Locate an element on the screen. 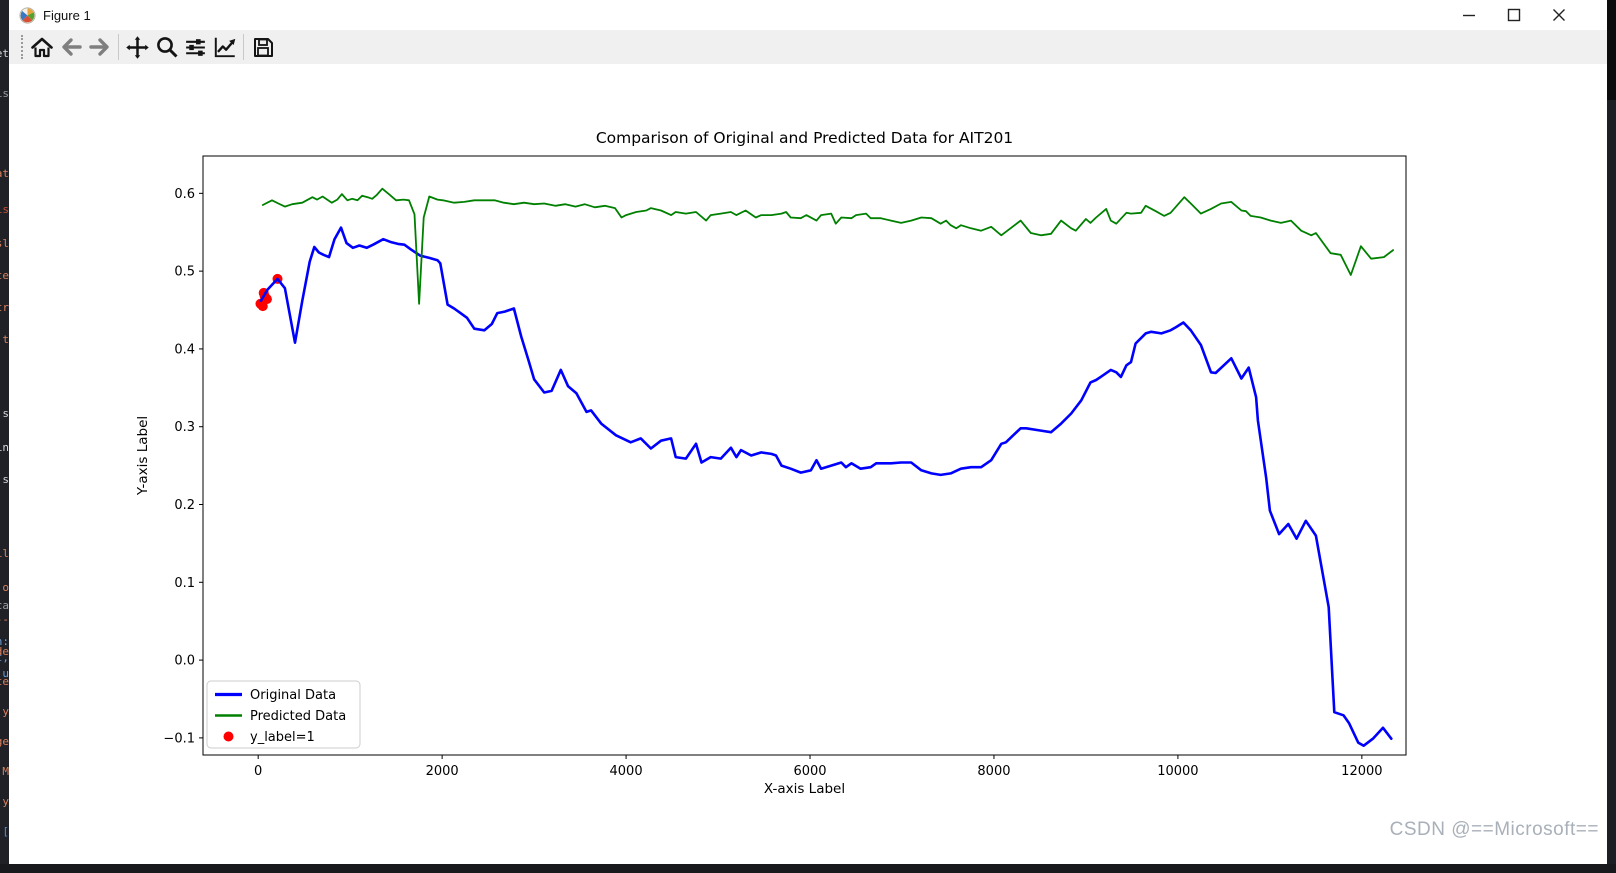 The image size is (1616, 873). back-arrow-icon is located at coordinates (71, 47).